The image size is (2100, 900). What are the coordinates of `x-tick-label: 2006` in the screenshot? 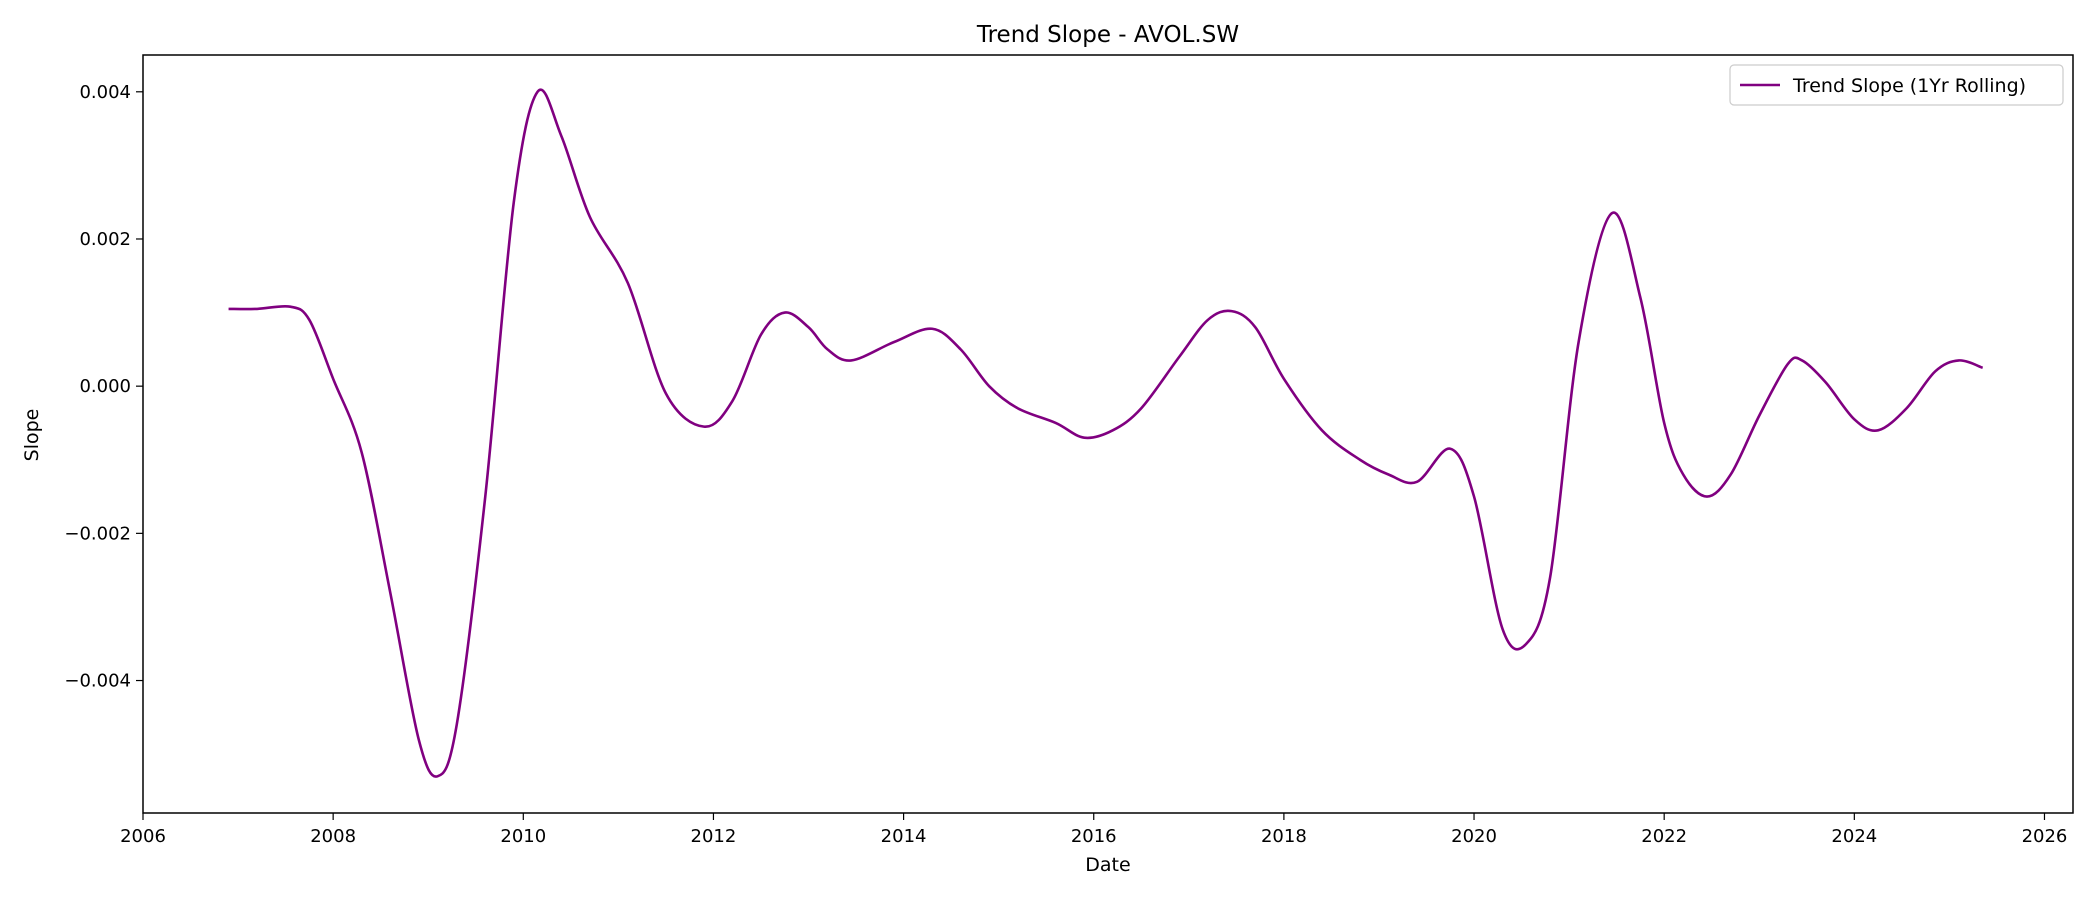 It's located at (143, 836).